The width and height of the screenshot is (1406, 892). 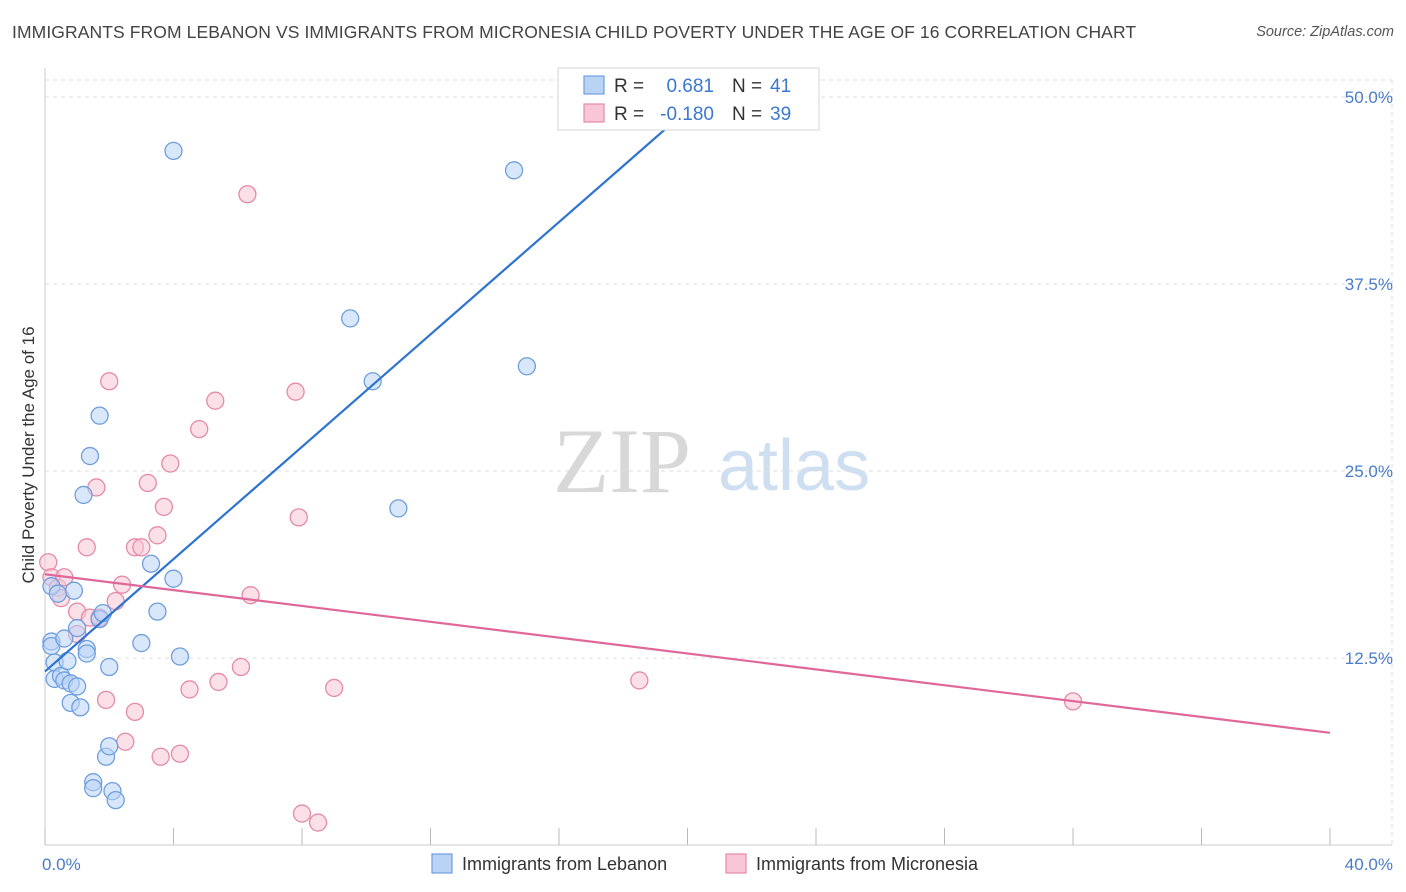 What do you see at coordinates (747, 86) in the screenshot?
I see `stats-n-label-lebanon: N =` at bounding box center [747, 86].